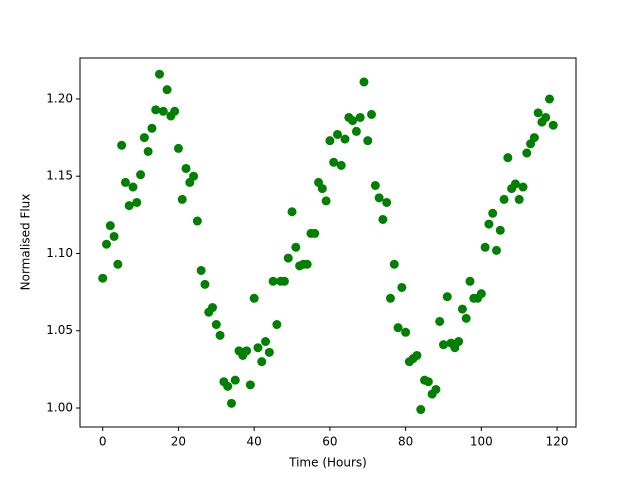 This screenshot has height=480, width=640. Describe the element at coordinates (26, 242) in the screenshot. I see `y-axis-label: Normalised Flux` at that location.